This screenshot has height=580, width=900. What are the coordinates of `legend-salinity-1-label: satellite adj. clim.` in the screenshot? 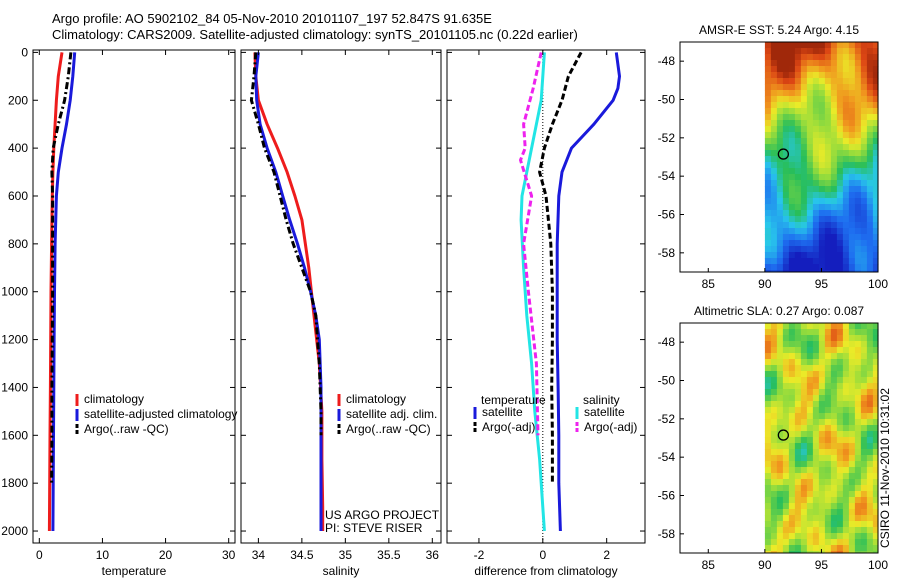 It's located at (391, 414).